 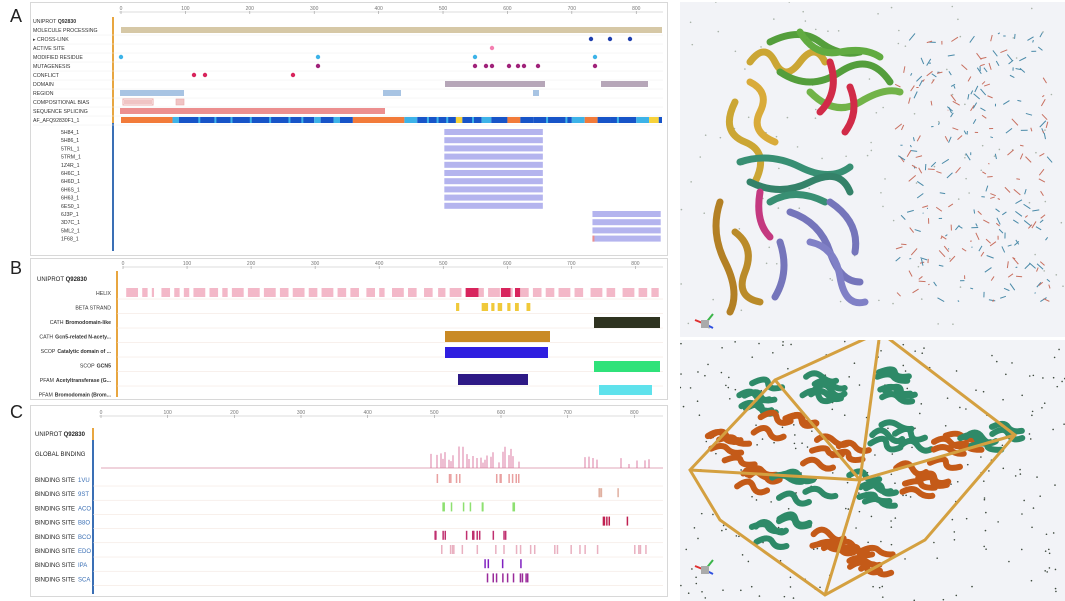 What do you see at coordinates (540, 457) in the screenshot?
I see `global-binding-track` at bounding box center [540, 457].